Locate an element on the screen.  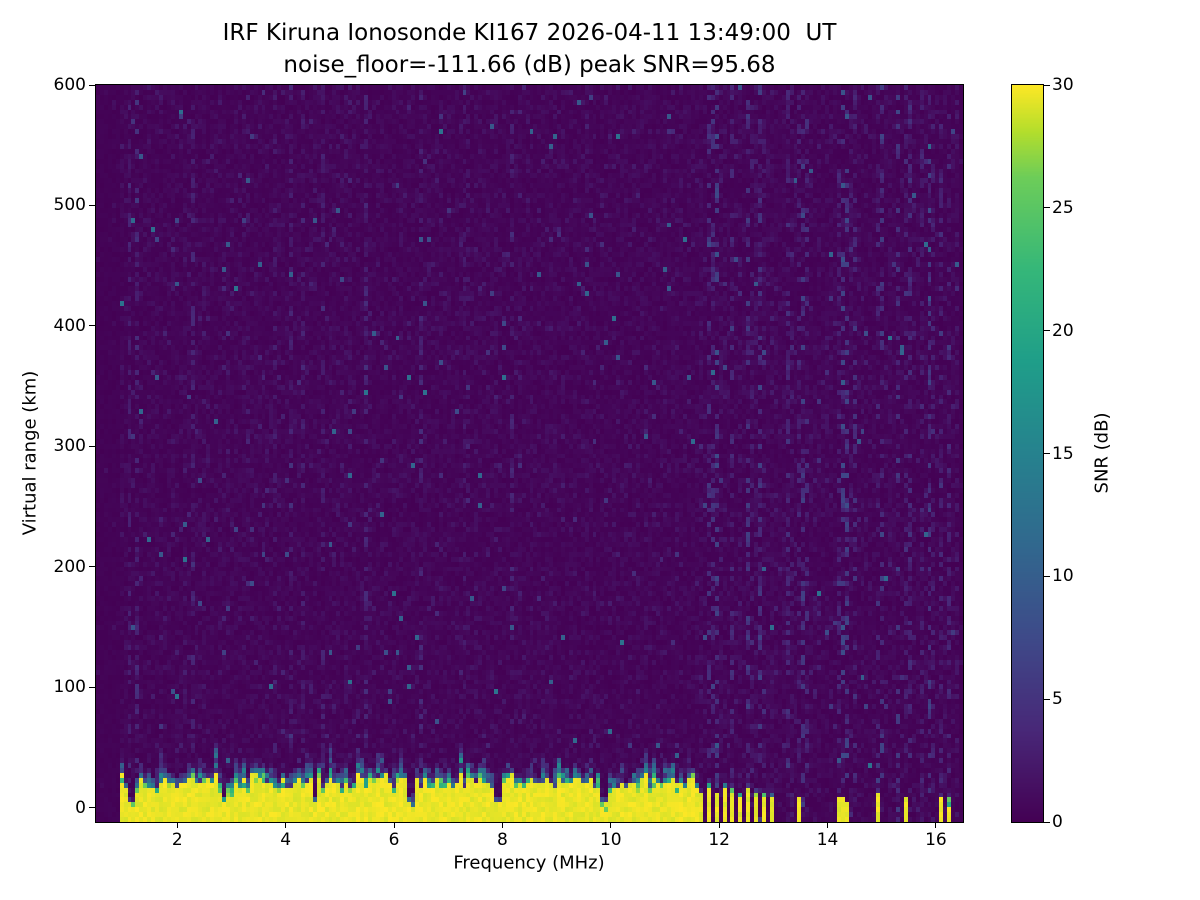
y-tick-label: 400 is located at coordinates (69, 325).